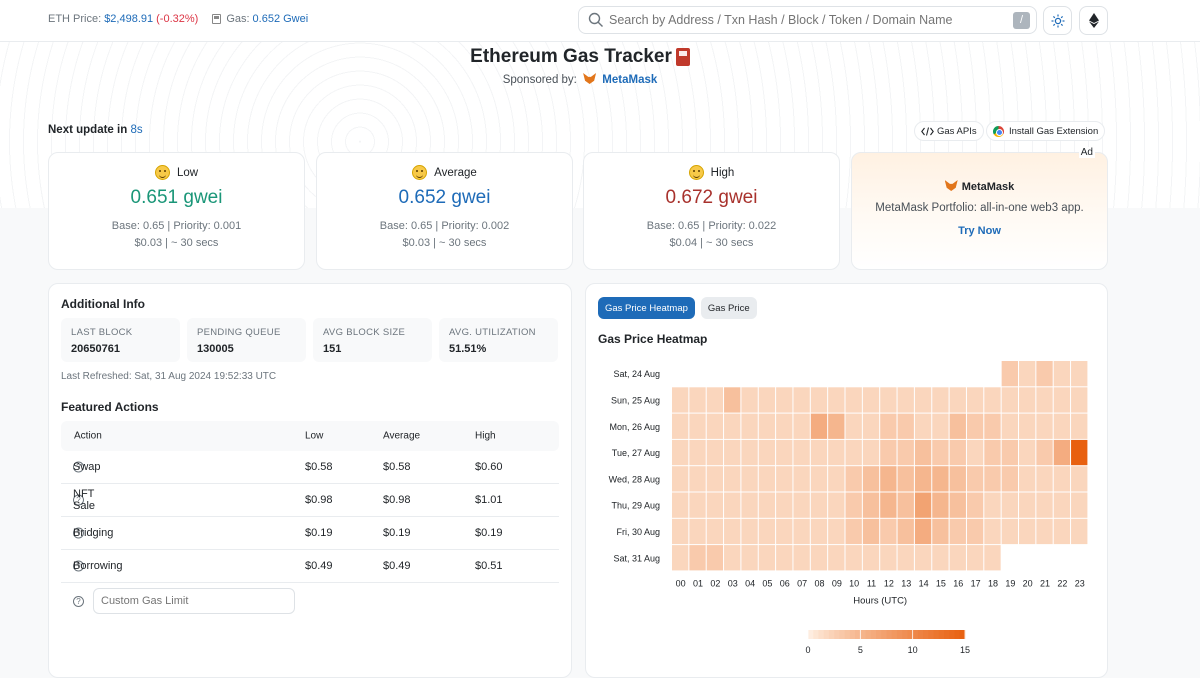 Image resolution: width=1200 pixels, height=678 pixels. Describe the element at coordinates (95, 349) in the screenshot. I see `stat-value: 20650761` at that location.